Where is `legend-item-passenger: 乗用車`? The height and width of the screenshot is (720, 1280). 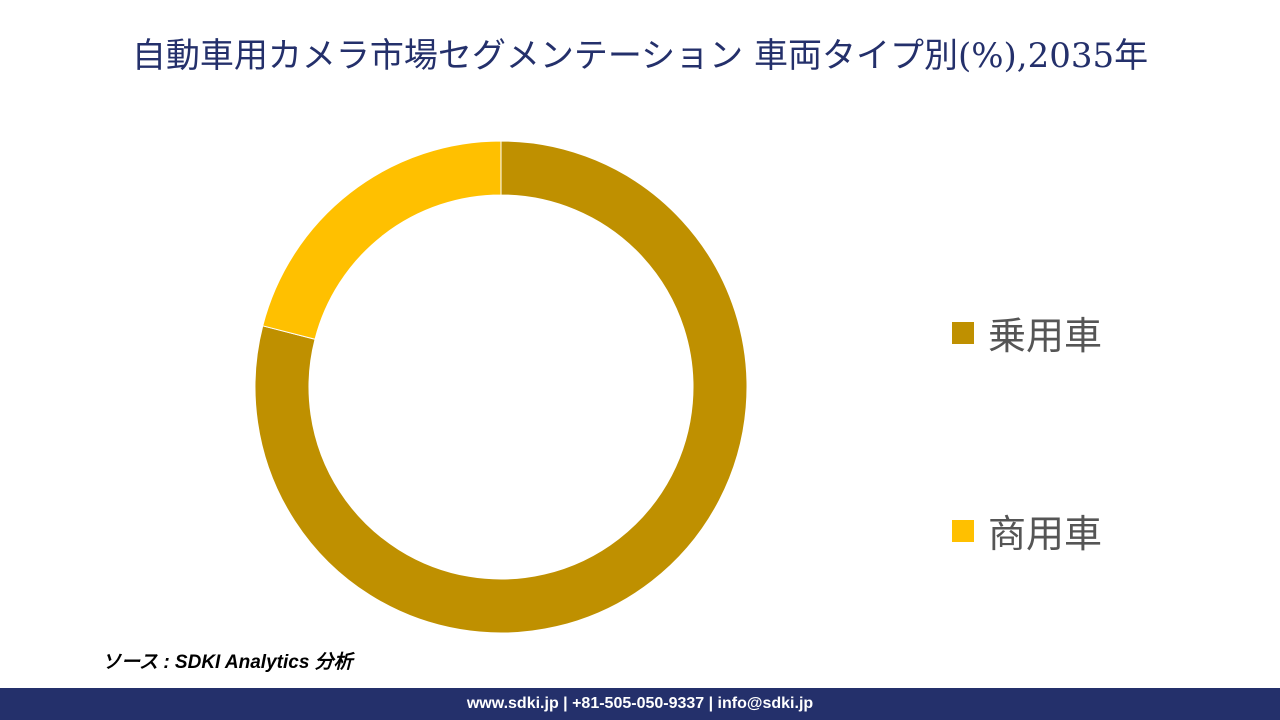 legend-item-passenger: 乗用車 is located at coordinates (1027, 332).